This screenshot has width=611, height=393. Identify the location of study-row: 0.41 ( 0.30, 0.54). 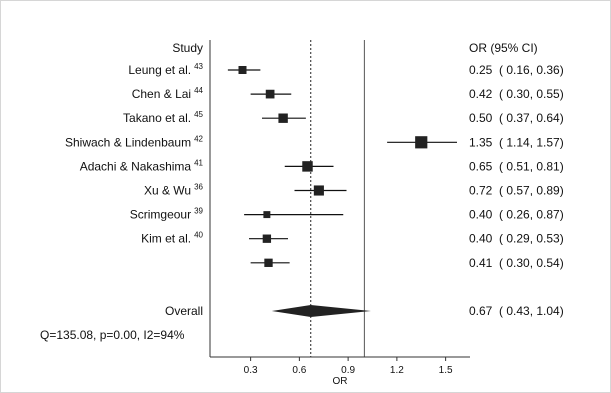
(407, 263).